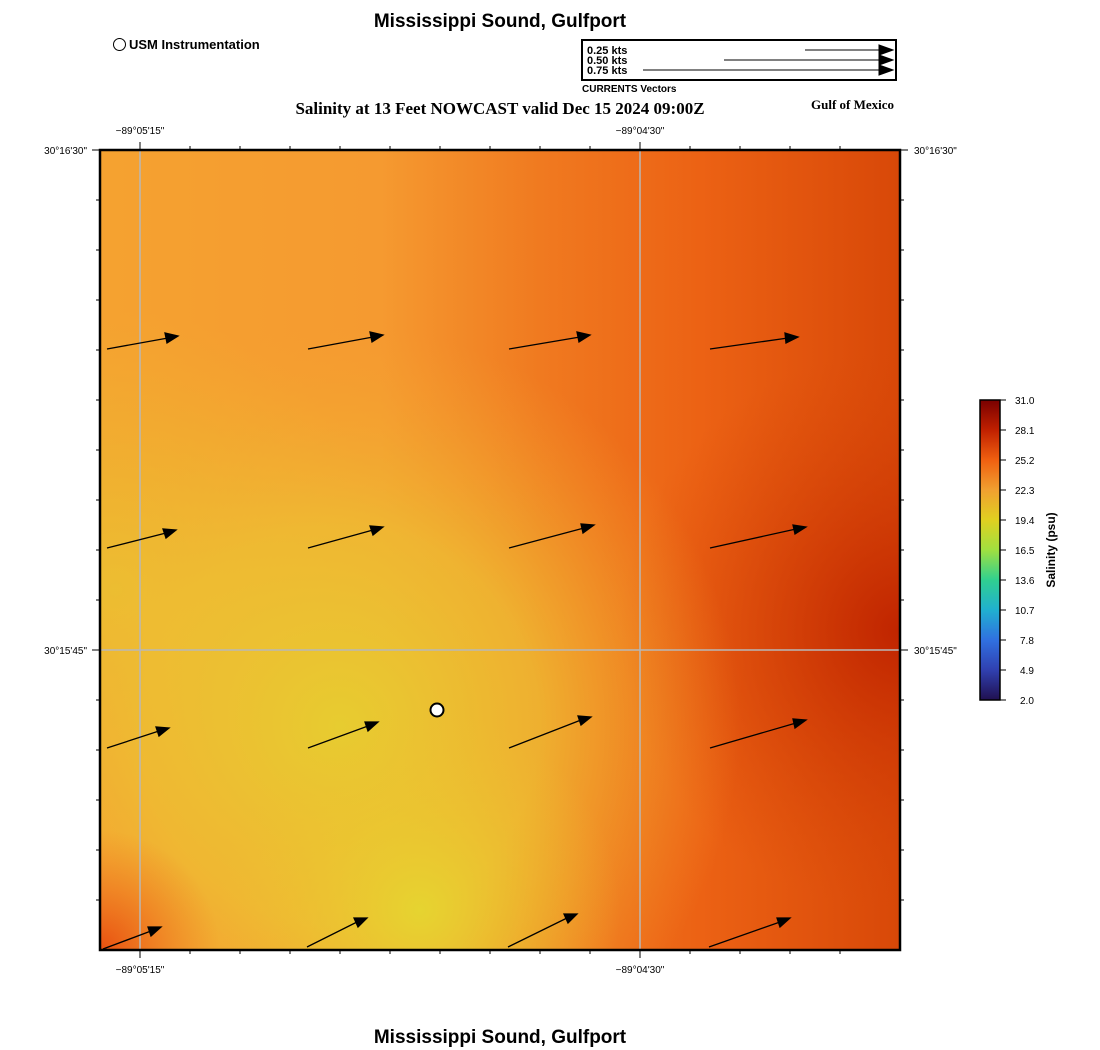 The image size is (1100, 1050). I want to click on vector-legend-arrows: 0.25 kts 0.50 kts 0.75 kts, so click(741, 60).